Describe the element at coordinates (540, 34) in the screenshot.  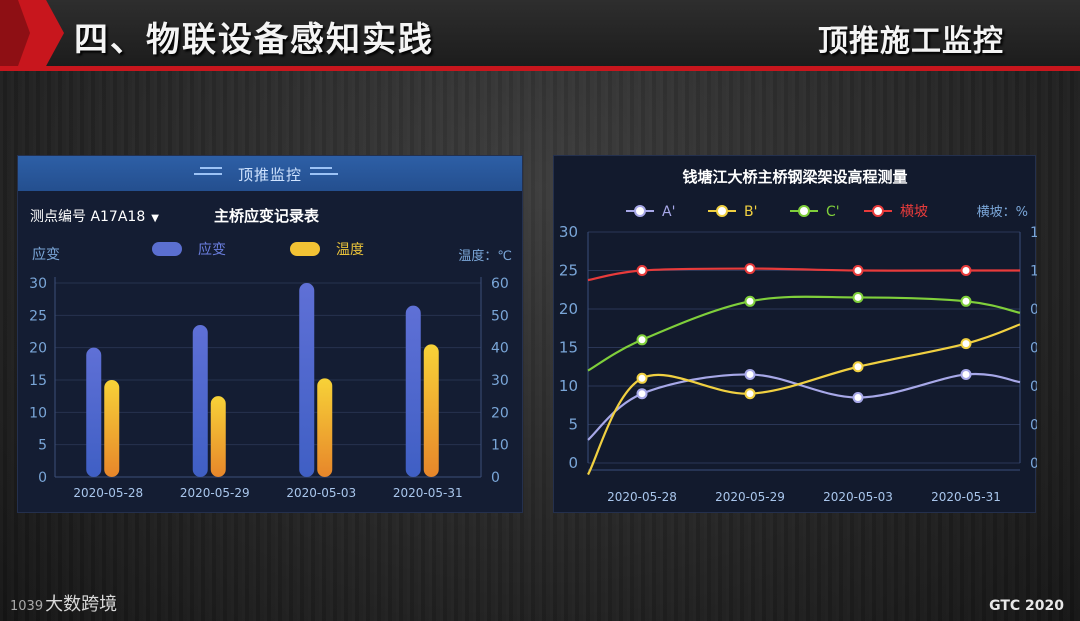
I see `slide-header` at that location.